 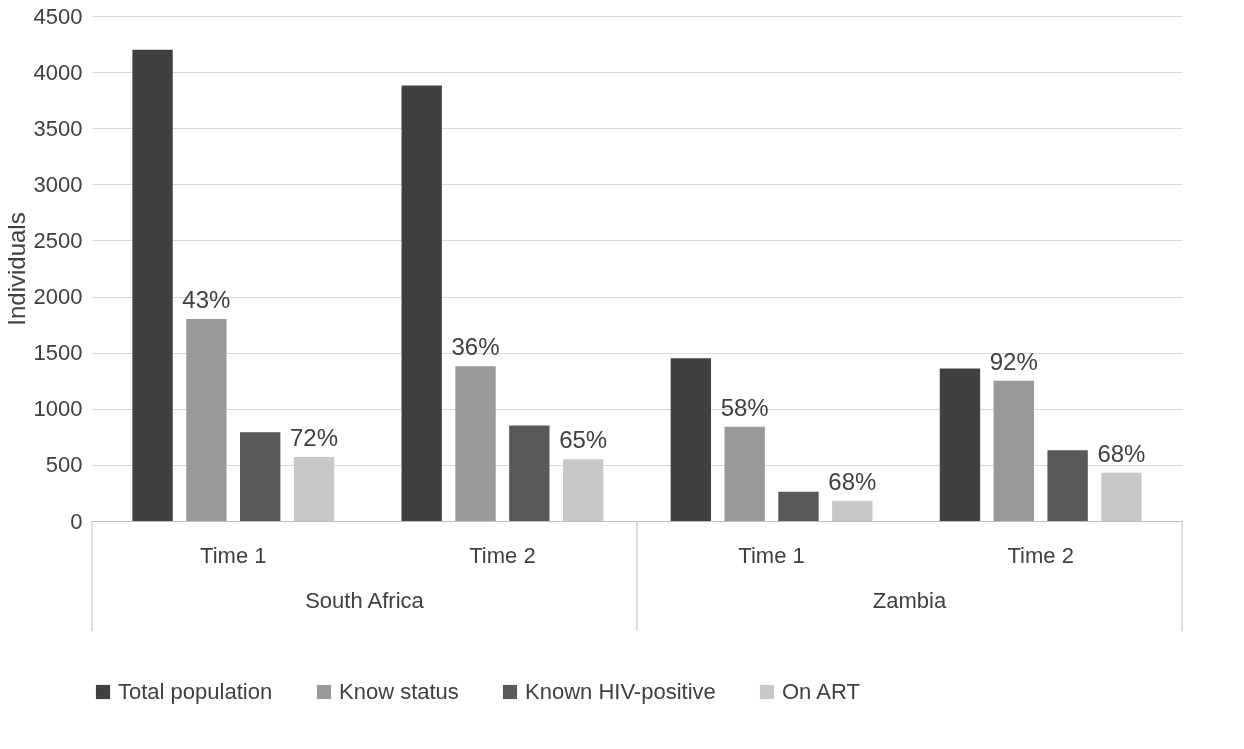 I want to click on y-tick-label: 1500, so click(x=58, y=353).